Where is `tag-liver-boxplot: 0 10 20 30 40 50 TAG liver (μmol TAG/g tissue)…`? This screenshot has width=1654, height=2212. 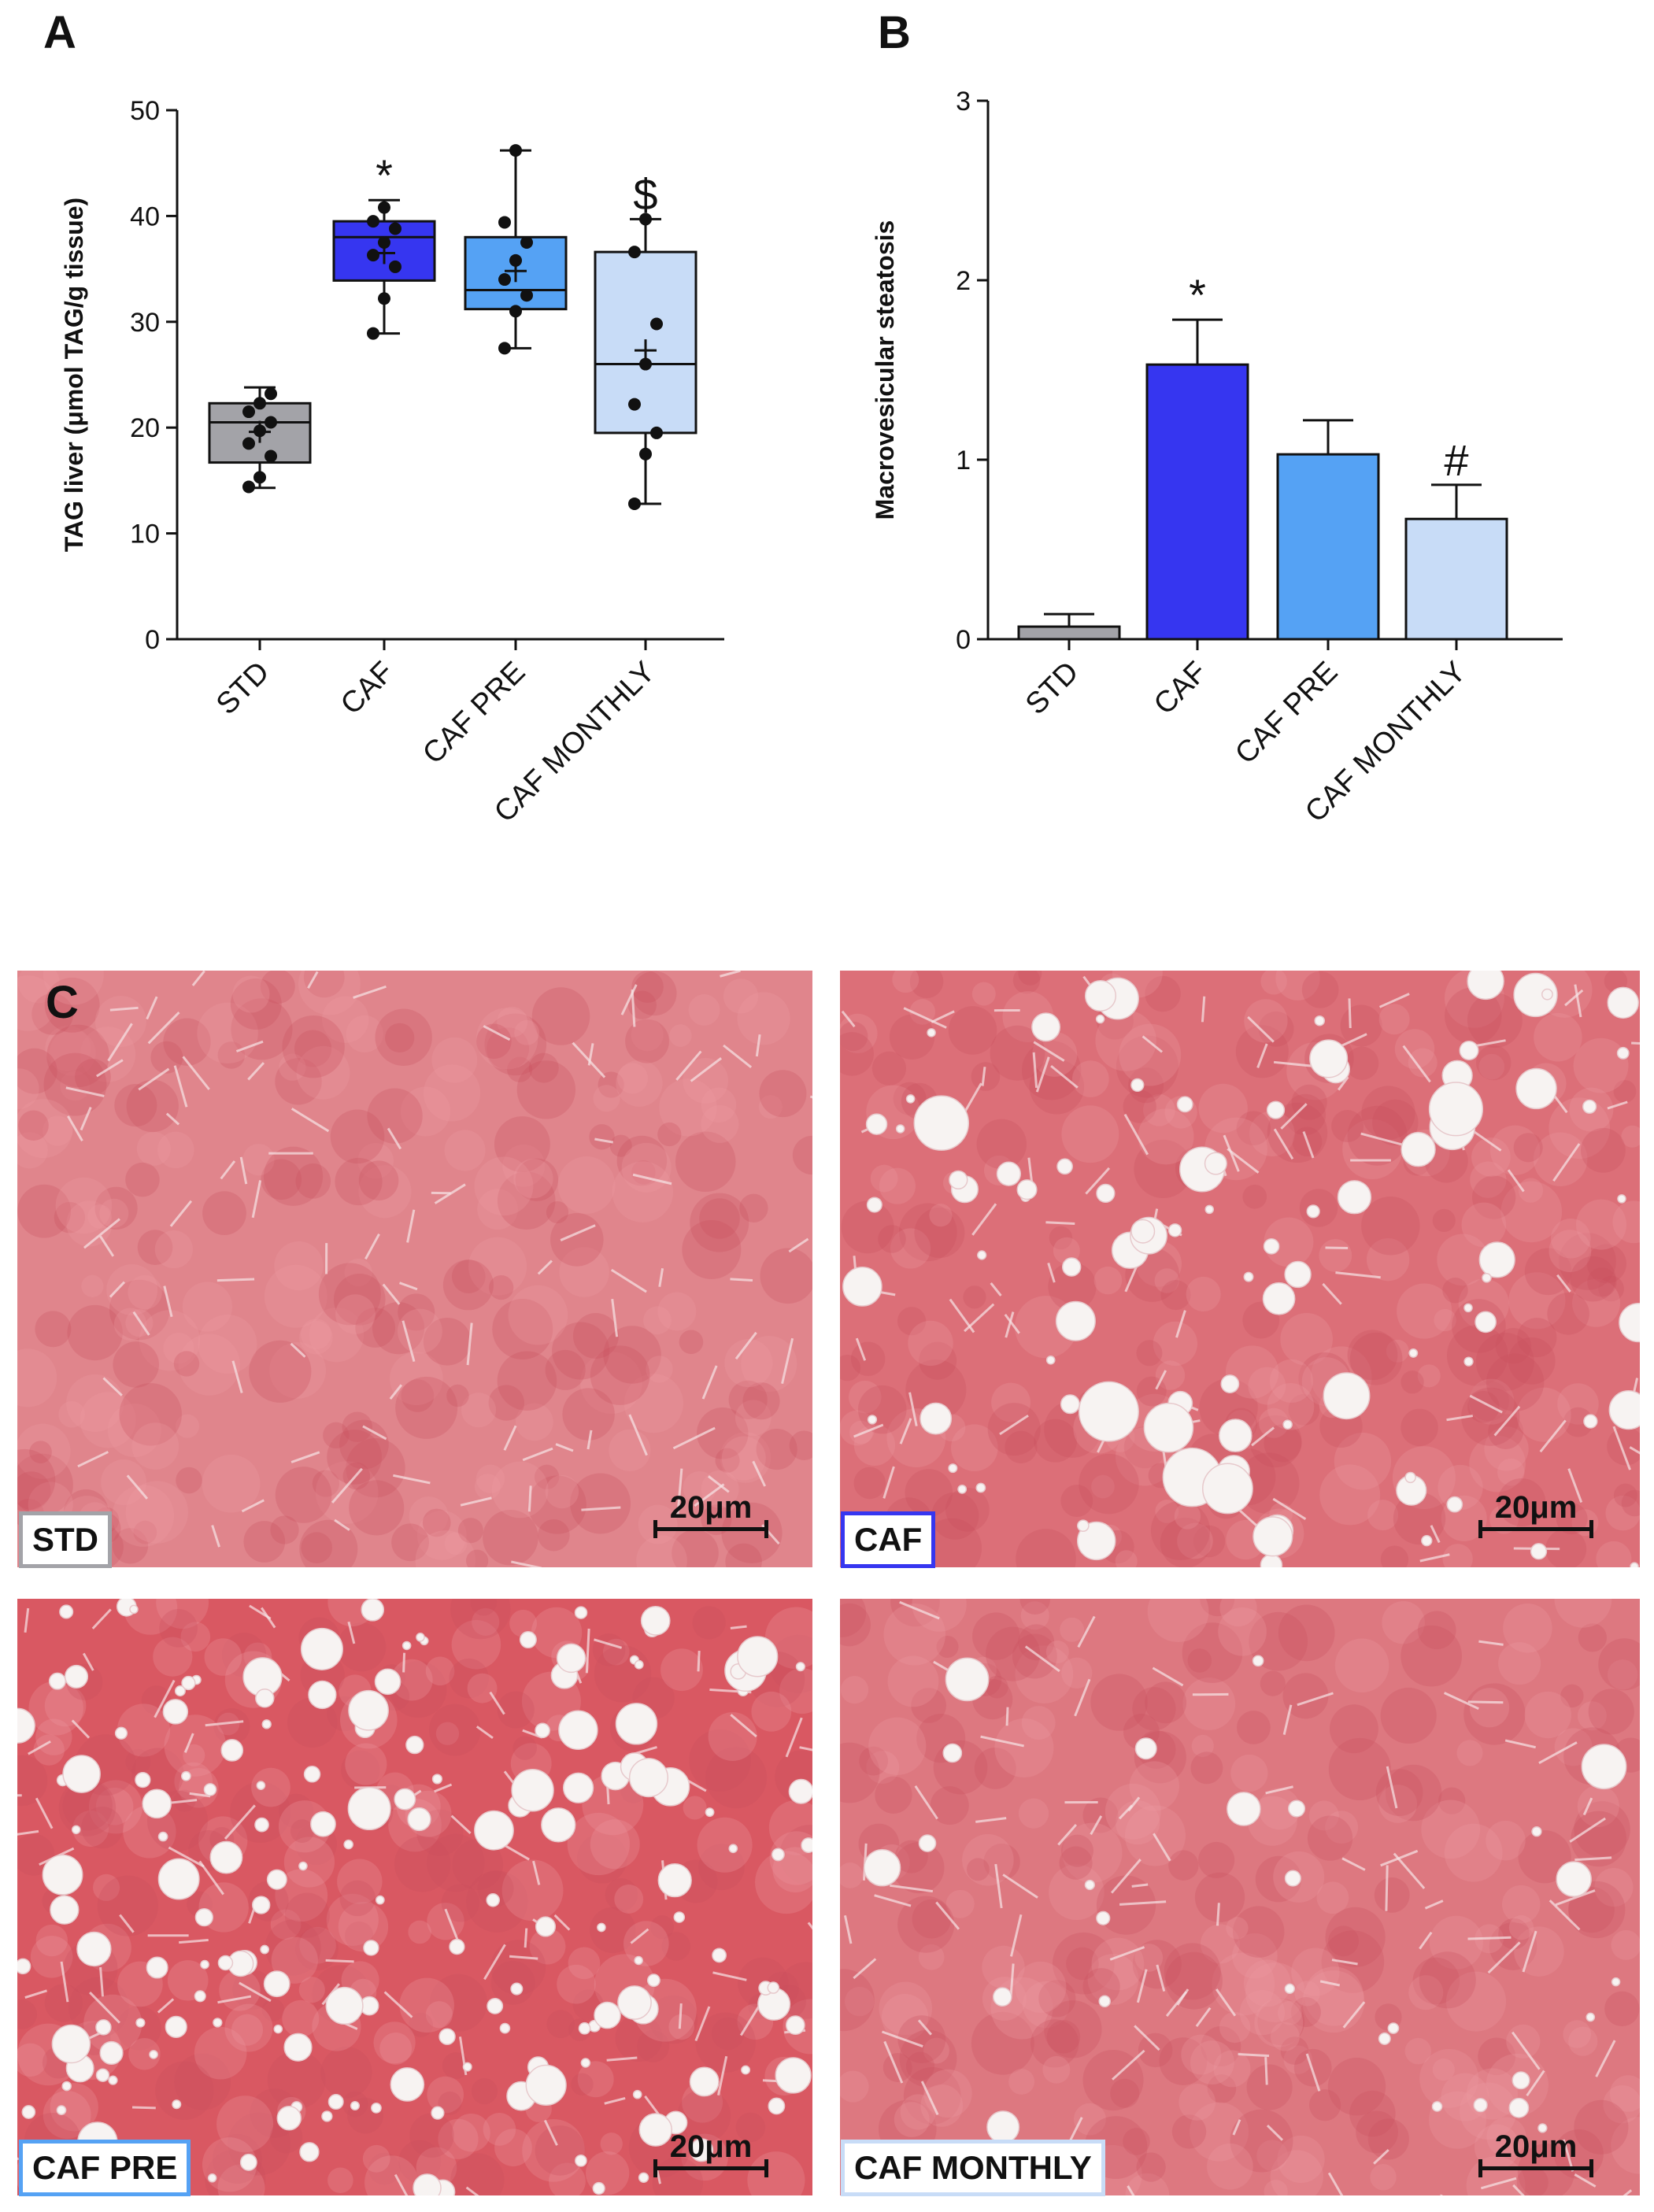 tag-liver-boxplot: 0 10 20 30 40 50 TAG liver (μmol TAG/g tissue)… is located at coordinates (392, 462).